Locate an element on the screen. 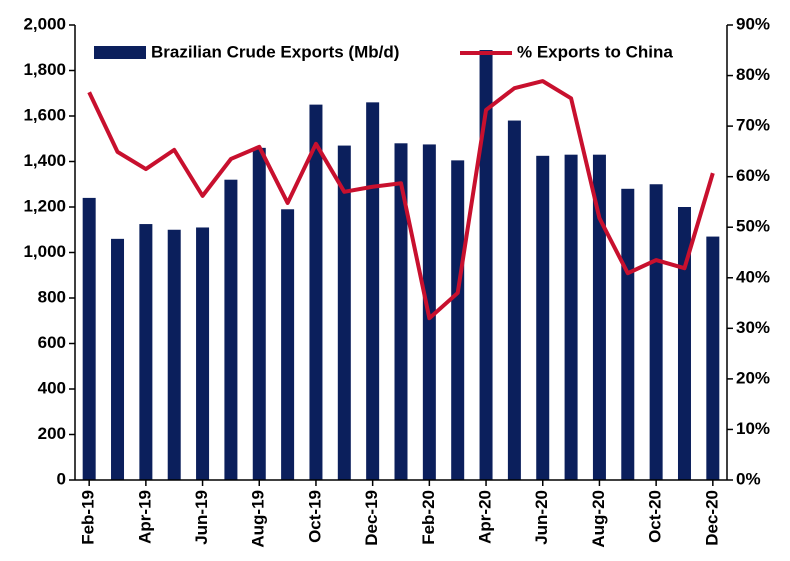 This screenshot has width=790, height=561. x-tick-label: Apr-20 is located at coordinates (485, 517).